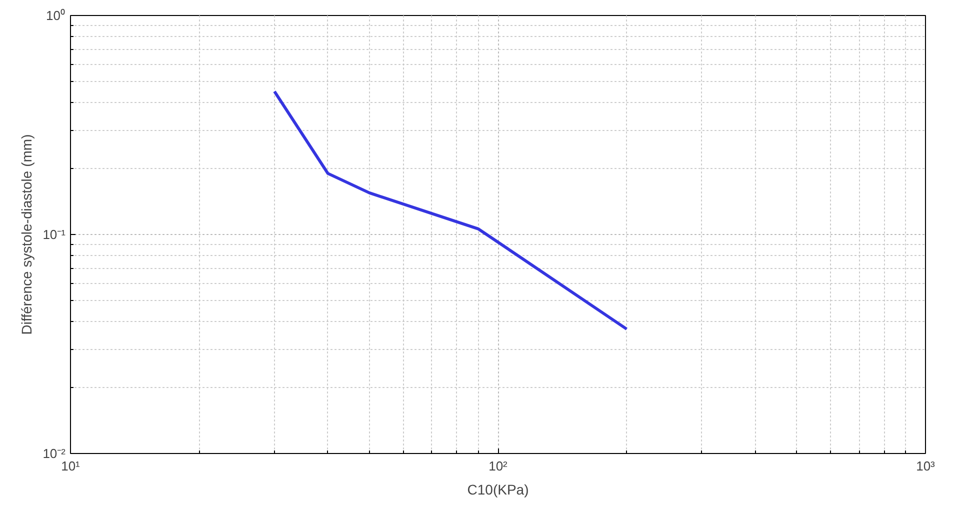 This screenshot has width=955, height=508. I want to click on y-axis-title: Différence systole-diastole (mm), so click(26, 234).